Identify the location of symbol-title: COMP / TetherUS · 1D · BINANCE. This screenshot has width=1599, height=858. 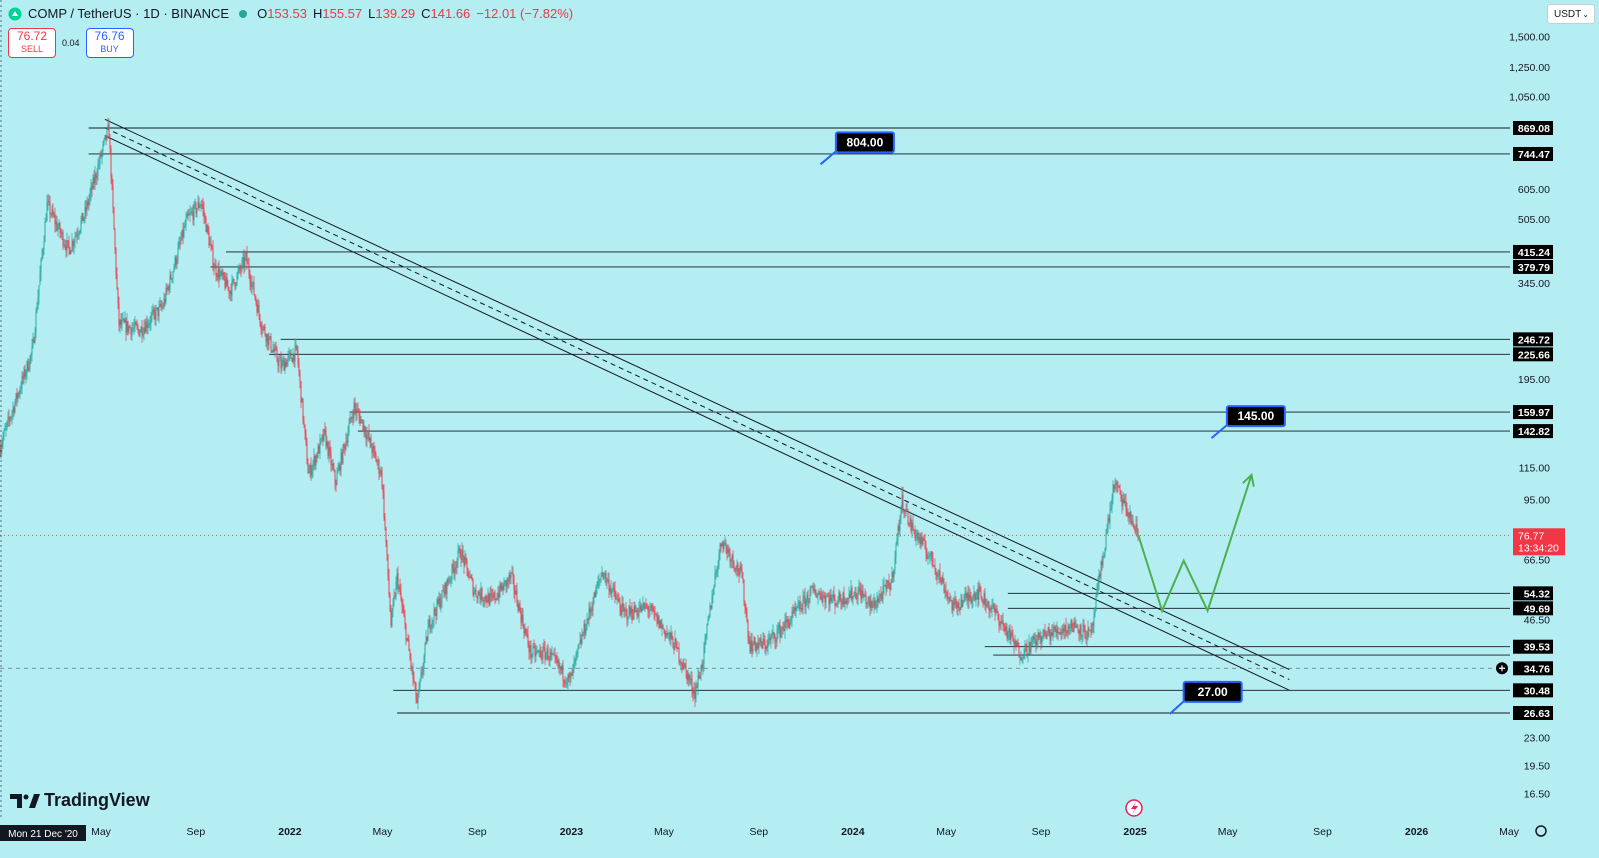
(129, 13).